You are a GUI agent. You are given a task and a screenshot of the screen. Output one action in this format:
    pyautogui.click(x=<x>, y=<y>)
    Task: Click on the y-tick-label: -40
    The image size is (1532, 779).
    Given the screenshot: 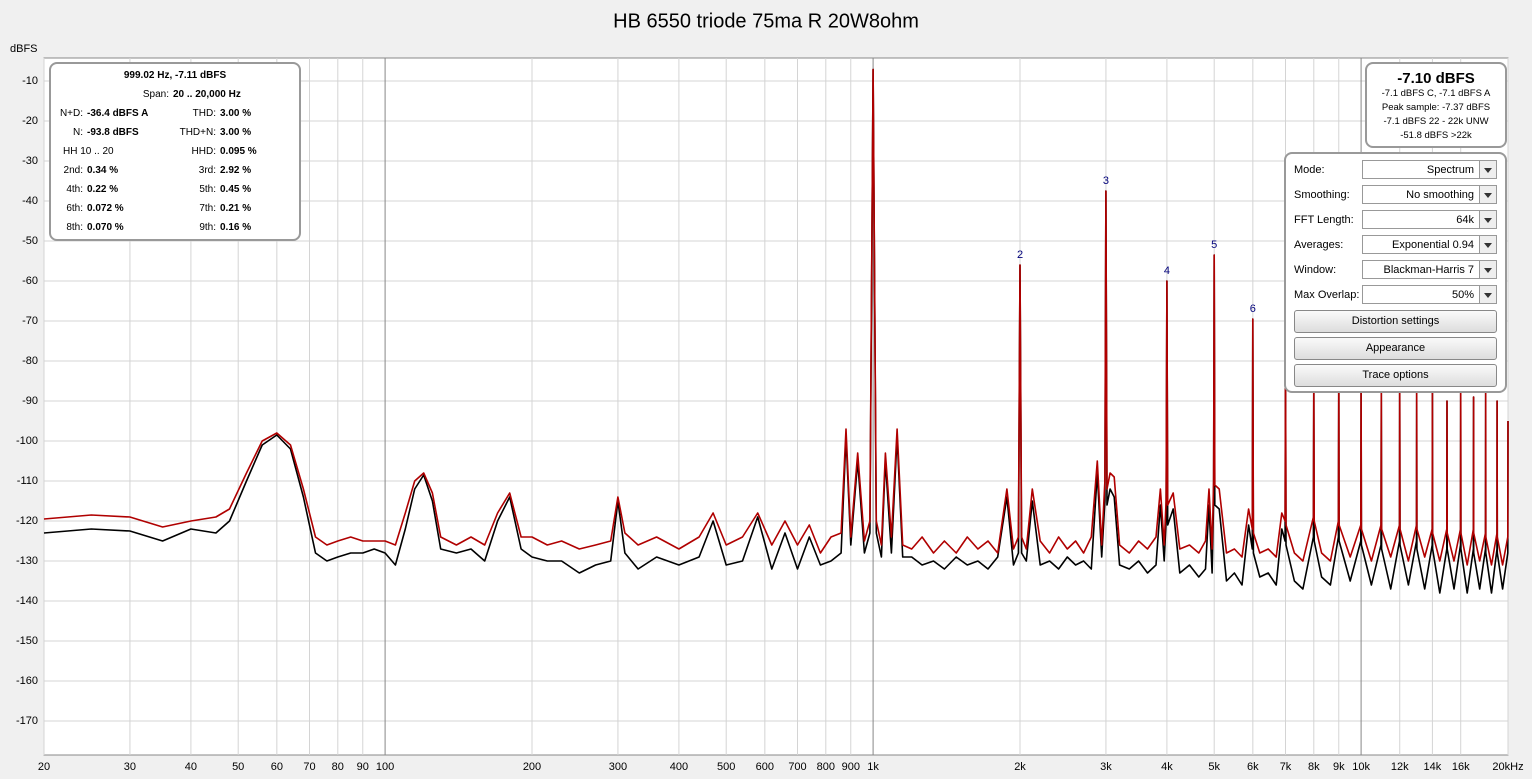 What is the action you would take?
    pyautogui.click(x=30, y=201)
    